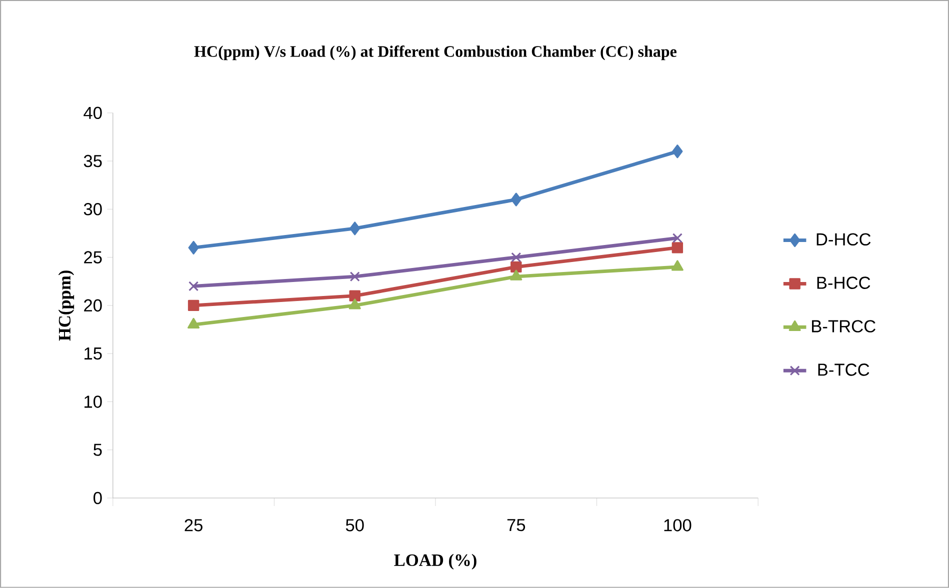 Image resolution: width=949 pixels, height=588 pixels. Describe the element at coordinates (98, 450) in the screenshot. I see `y-tick-label: 5` at that location.